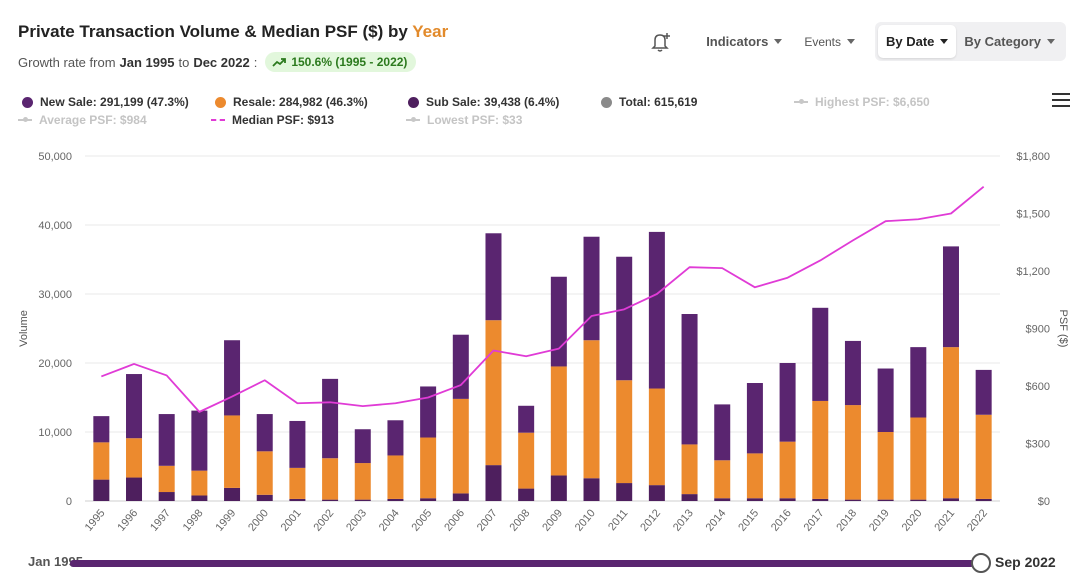  Describe the element at coordinates (872, 102) in the screenshot. I see `legend-label: Highest PSF: $6,650` at that location.